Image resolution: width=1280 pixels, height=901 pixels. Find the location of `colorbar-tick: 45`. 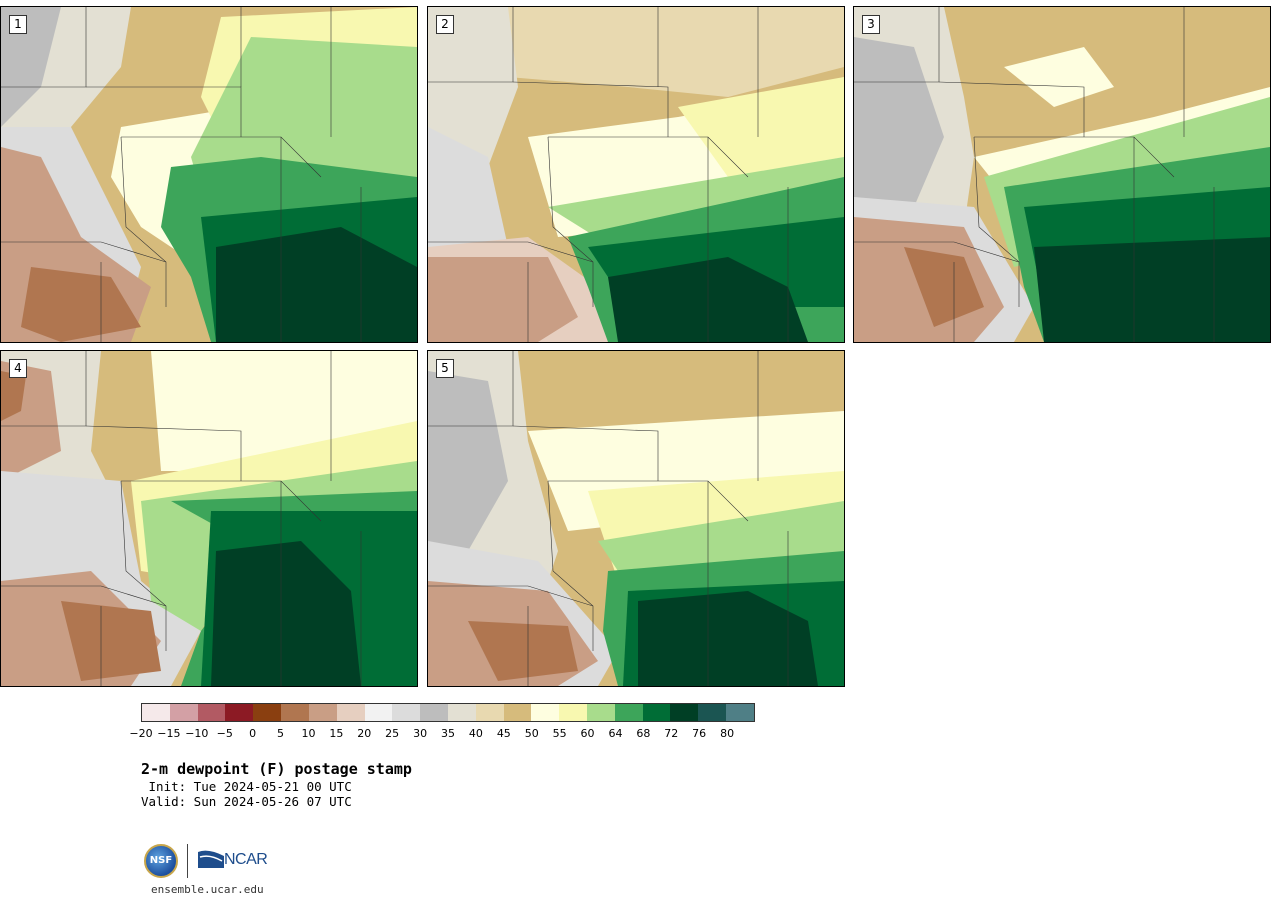

colorbar-tick: 45 is located at coordinates (503, 733).